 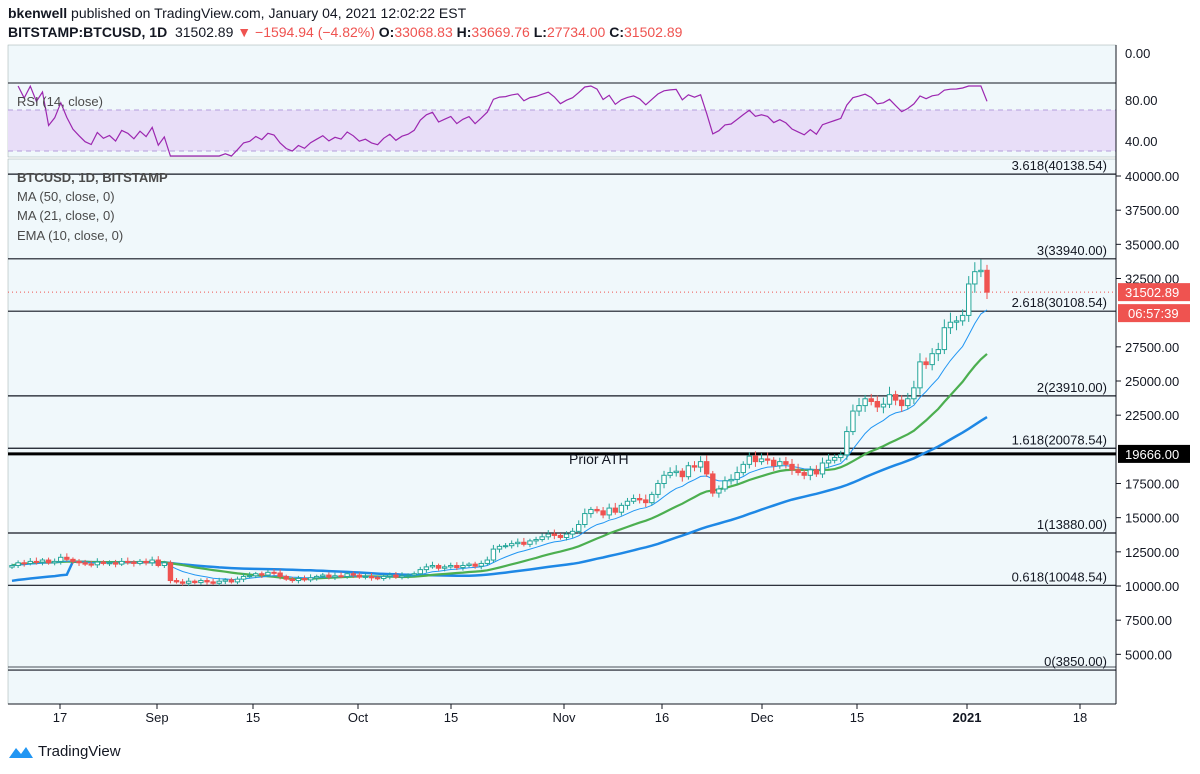 I want to click on symbol-label: BITSTAMP:BTCUSD, 1D, so click(x=88, y=32).